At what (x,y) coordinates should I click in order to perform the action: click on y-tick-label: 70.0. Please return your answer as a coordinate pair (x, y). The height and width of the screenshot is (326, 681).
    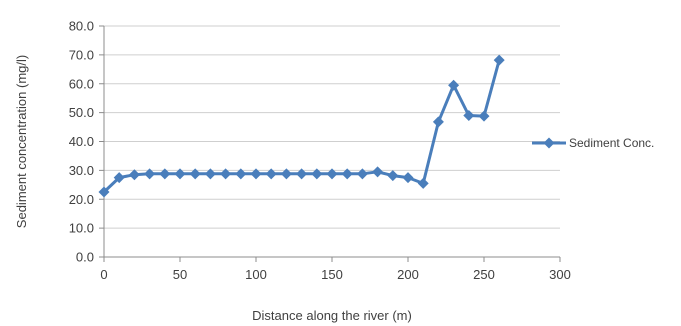
    Looking at the image, I should click on (81, 54).